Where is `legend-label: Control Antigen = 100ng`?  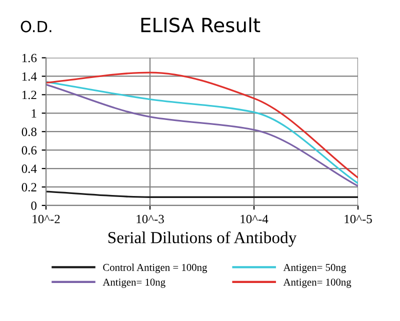 legend-label: Control Antigen = 100ng is located at coordinates (155, 269).